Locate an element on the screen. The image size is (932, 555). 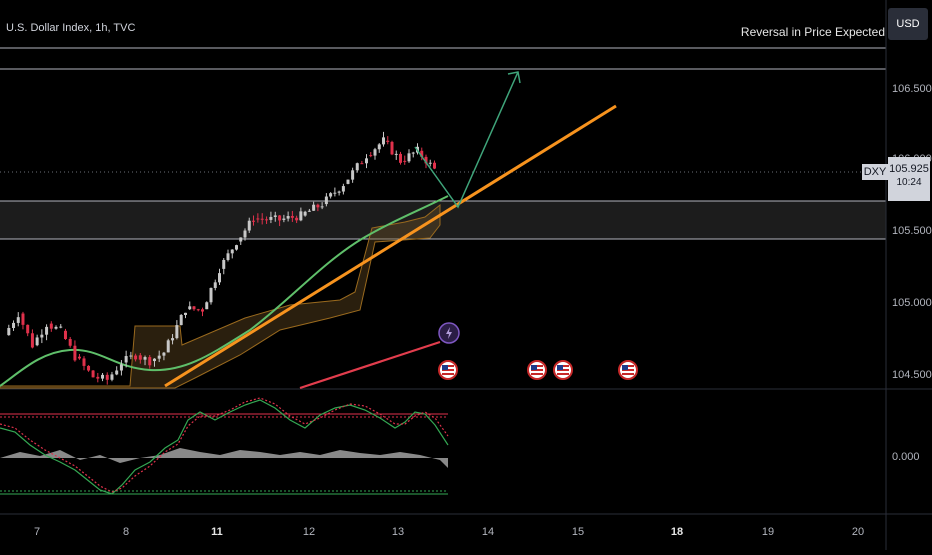
time-label: 12 is located at coordinates (309, 532).